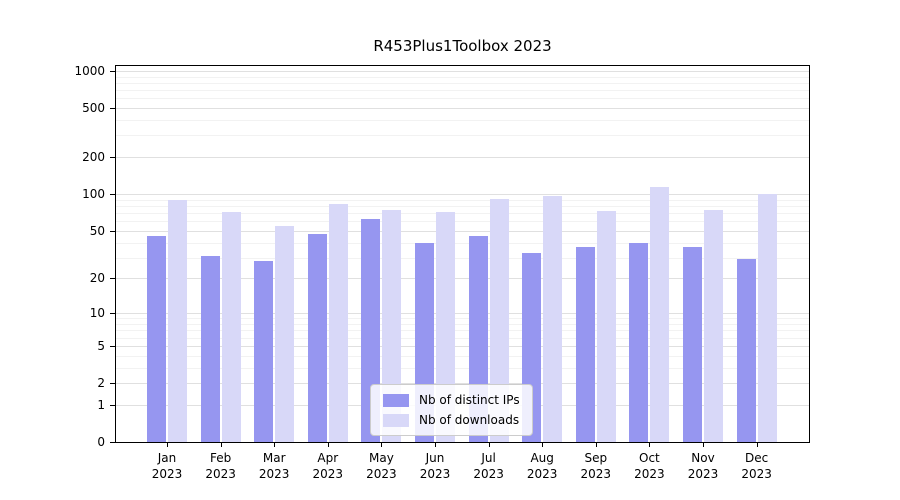 The width and height of the screenshot is (900, 500). What do you see at coordinates (97, 313) in the screenshot?
I see `y-tick-label: 10` at bounding box center [97, 313].